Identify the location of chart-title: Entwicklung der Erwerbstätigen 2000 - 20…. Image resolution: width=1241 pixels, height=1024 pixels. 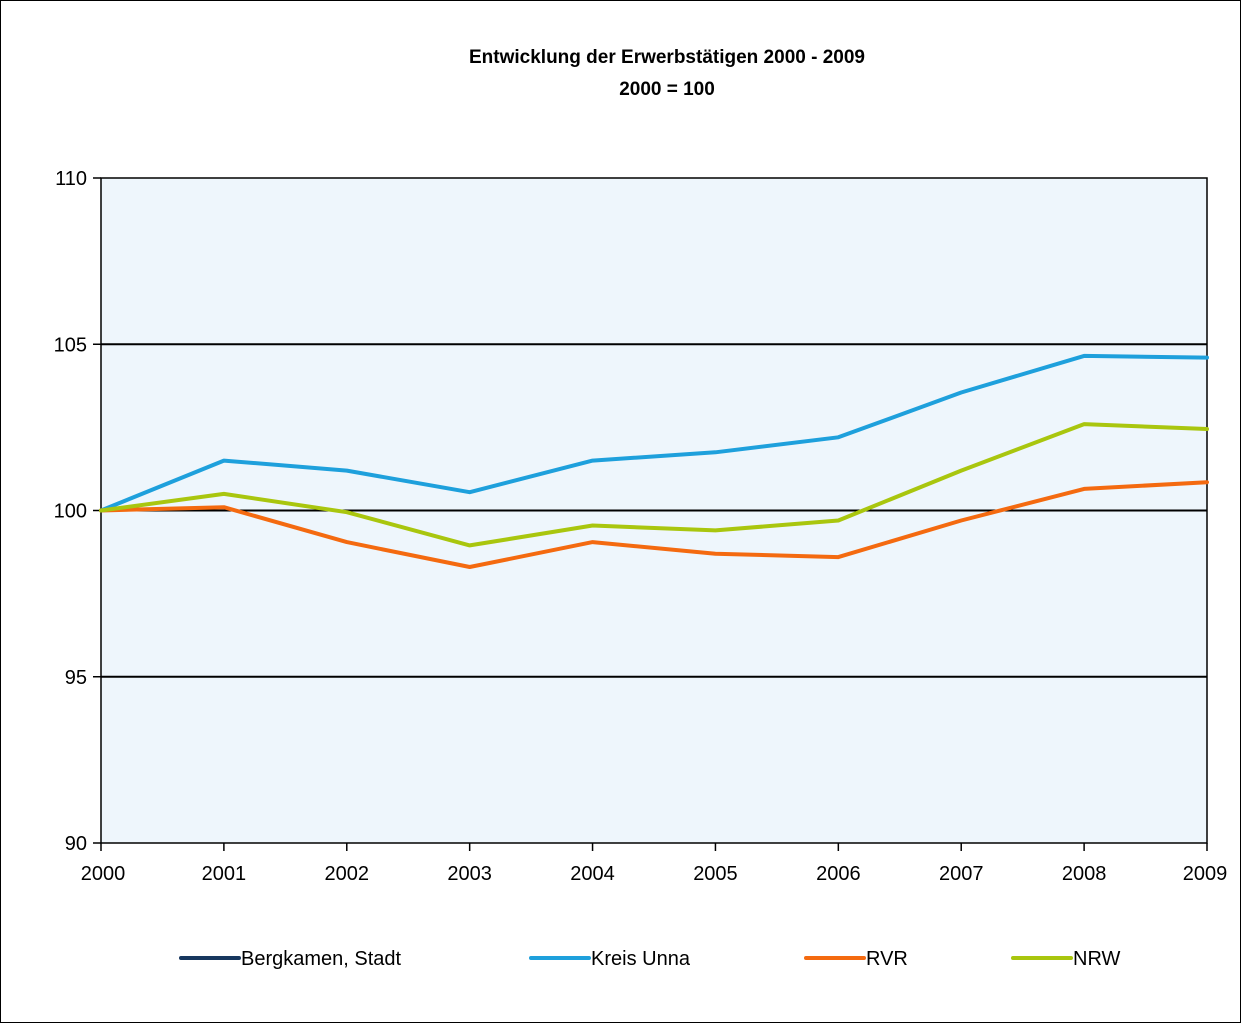
(667, 57).